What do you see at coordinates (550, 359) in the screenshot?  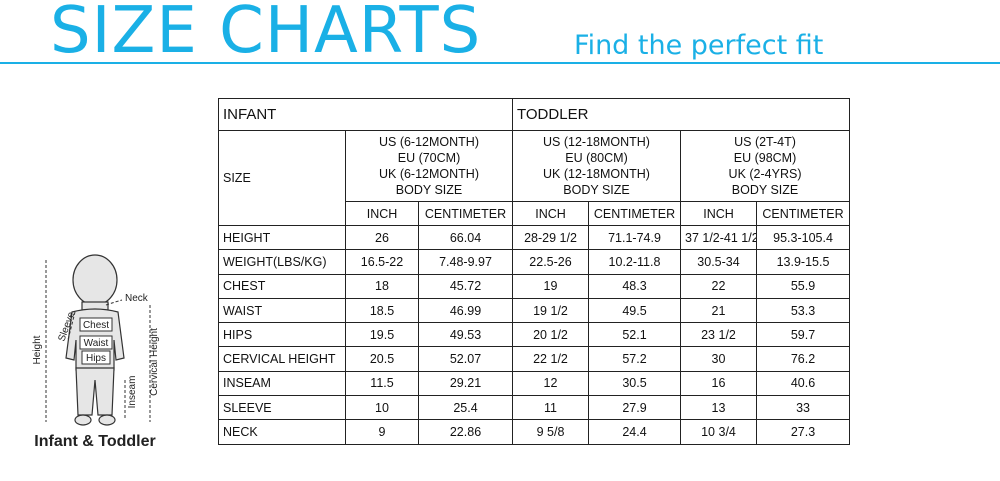 I see `cell: 22 1/2` at bounding box center [550, 359].